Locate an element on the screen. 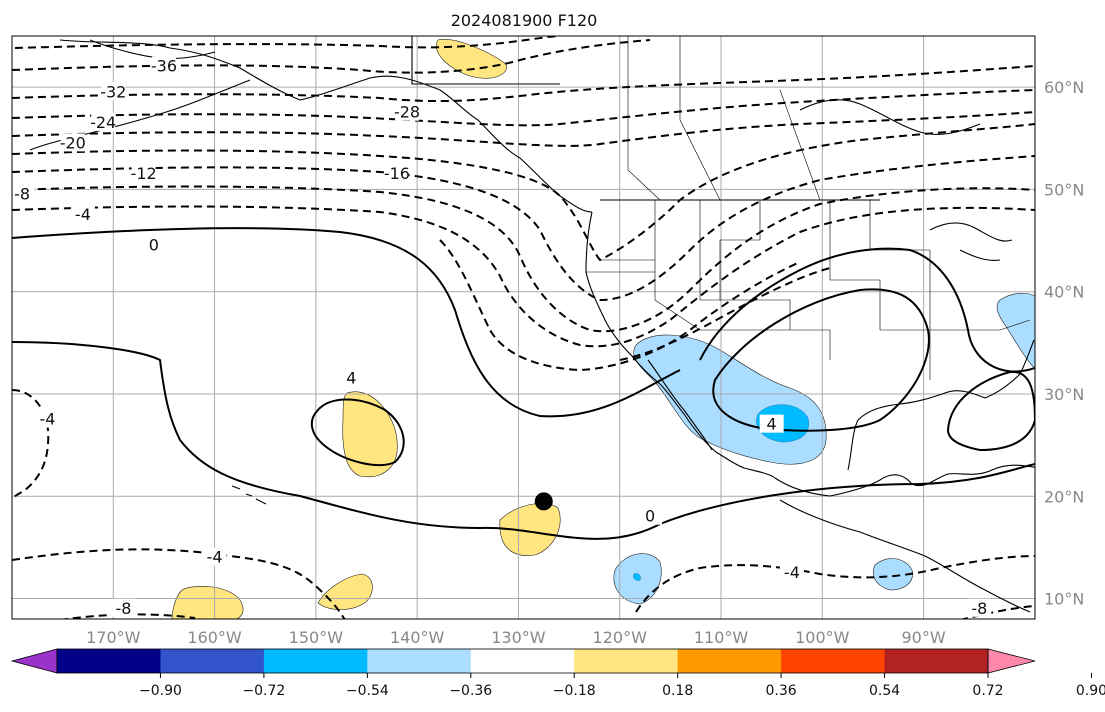 This screenshot has width=1105, height=712. contour-label: -28 is located at coordinates (407, 112).